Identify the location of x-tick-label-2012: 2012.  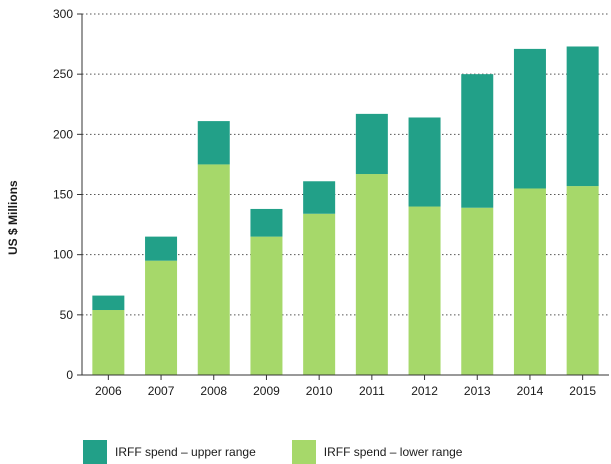
(424, 391).